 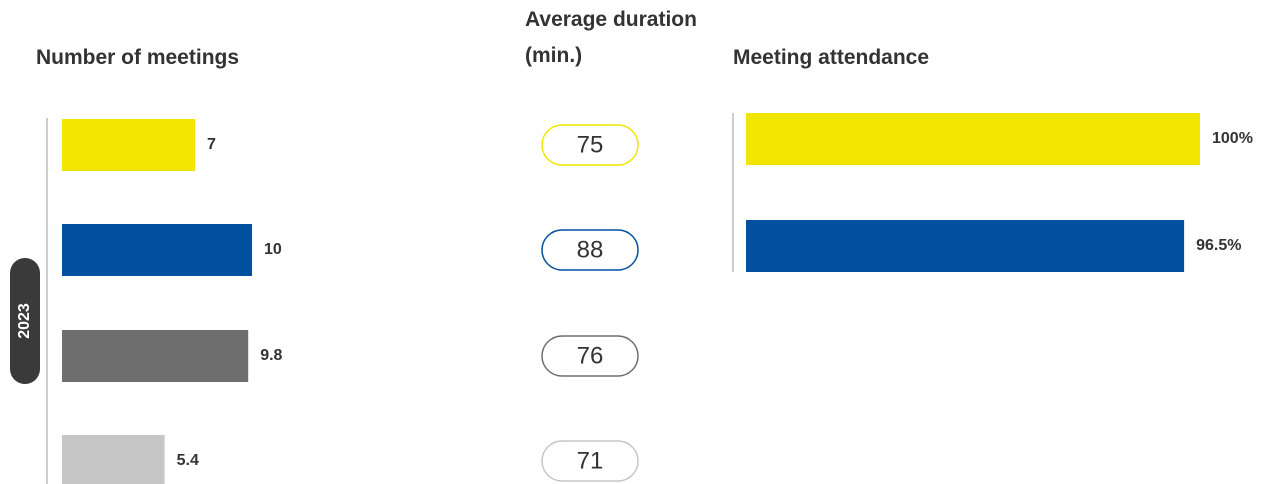 What do you see at coordinates (188, 460) in the screenshot?
I see `value-label: 5.4` at bounding box center [188, 460].